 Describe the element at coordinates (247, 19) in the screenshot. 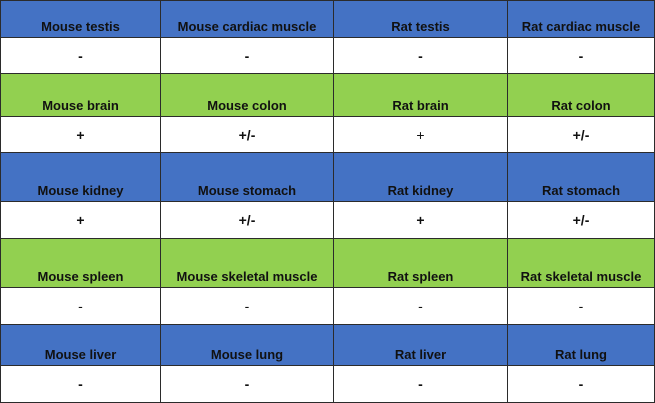

I see `header-cell: Mouse cardiac muscle` at that location.